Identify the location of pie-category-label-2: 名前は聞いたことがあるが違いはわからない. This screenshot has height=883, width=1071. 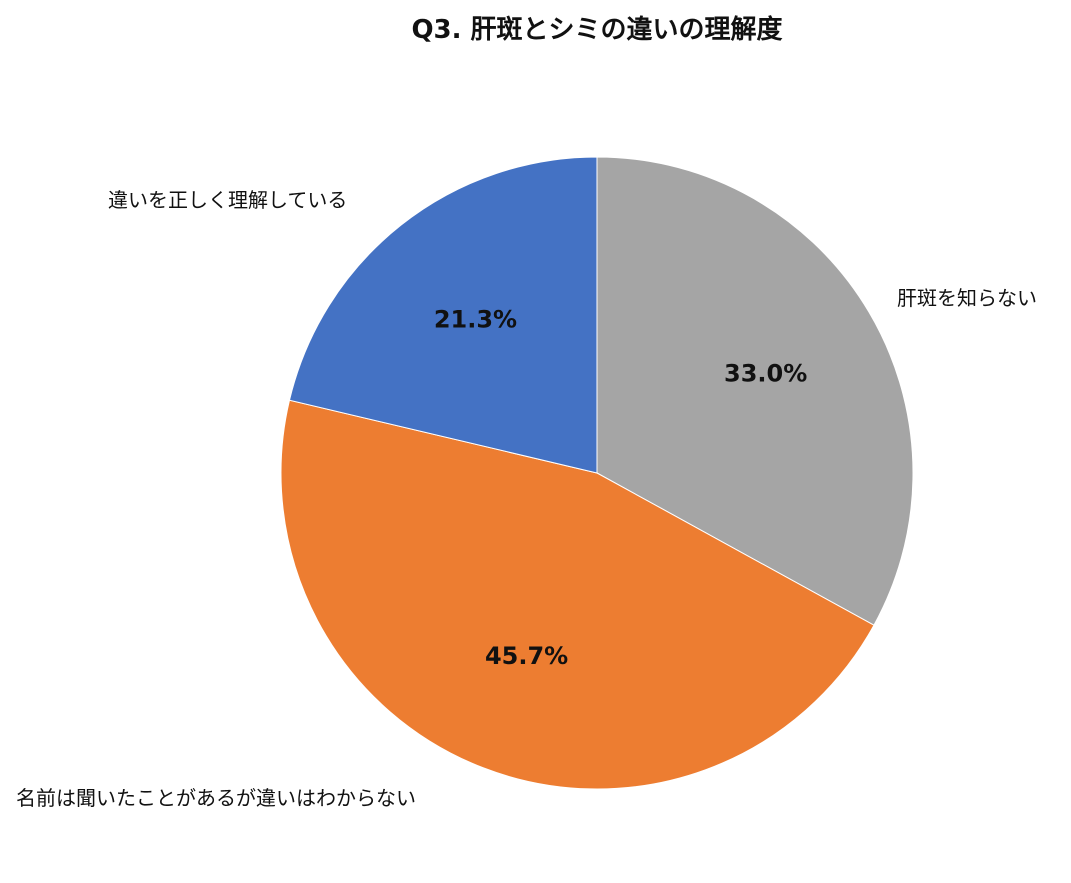
(216, 798).